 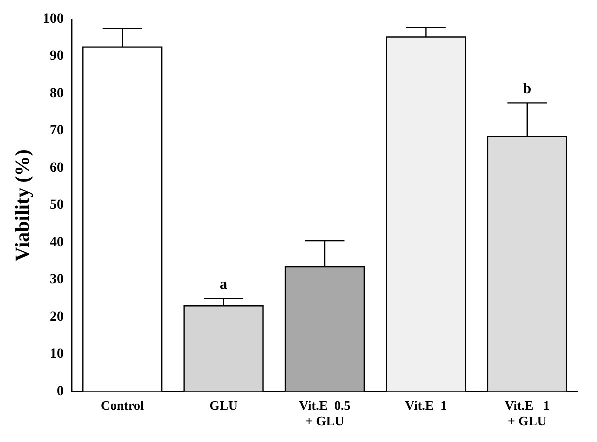 What do you see at coordinates (123, 405) in the screenshot?
I see `x-tick-label: Control` at bounding box center [123, 405].